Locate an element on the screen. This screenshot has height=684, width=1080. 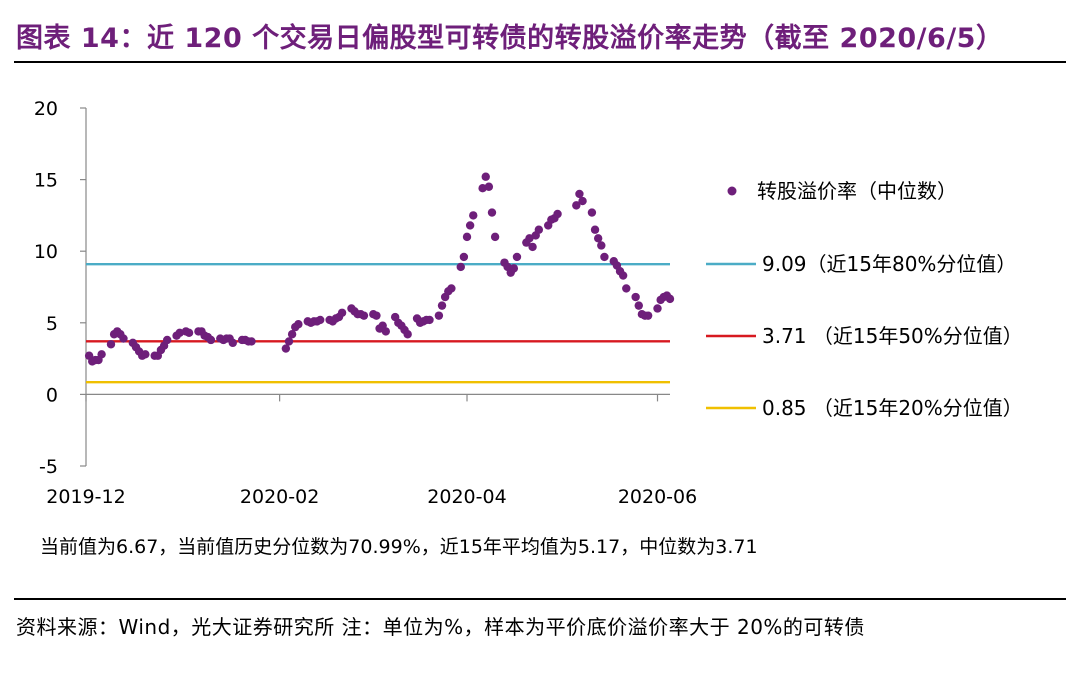
footer-divider is located at coordinates (540, 599).